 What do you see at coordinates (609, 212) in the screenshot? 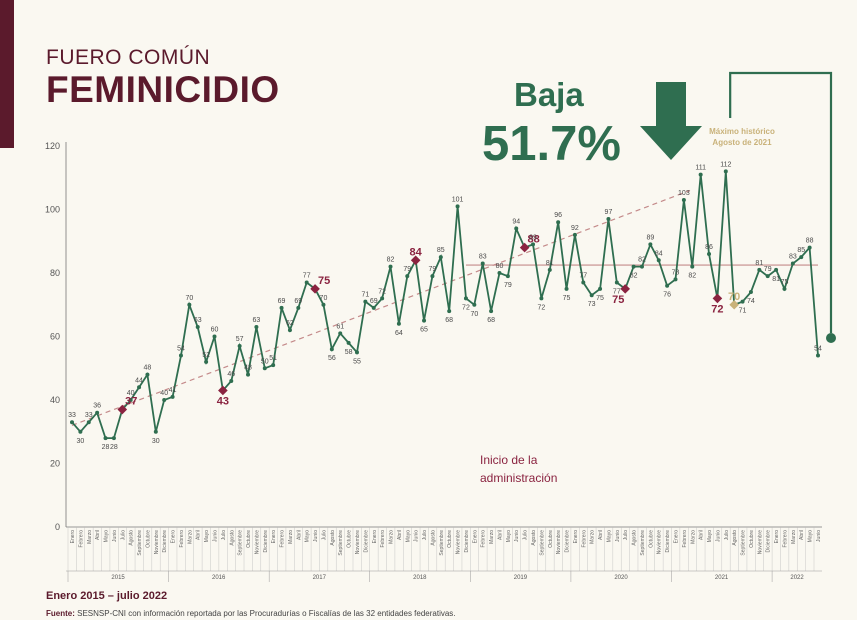
I see `data-label: 97` at bounding box center [609, 212].